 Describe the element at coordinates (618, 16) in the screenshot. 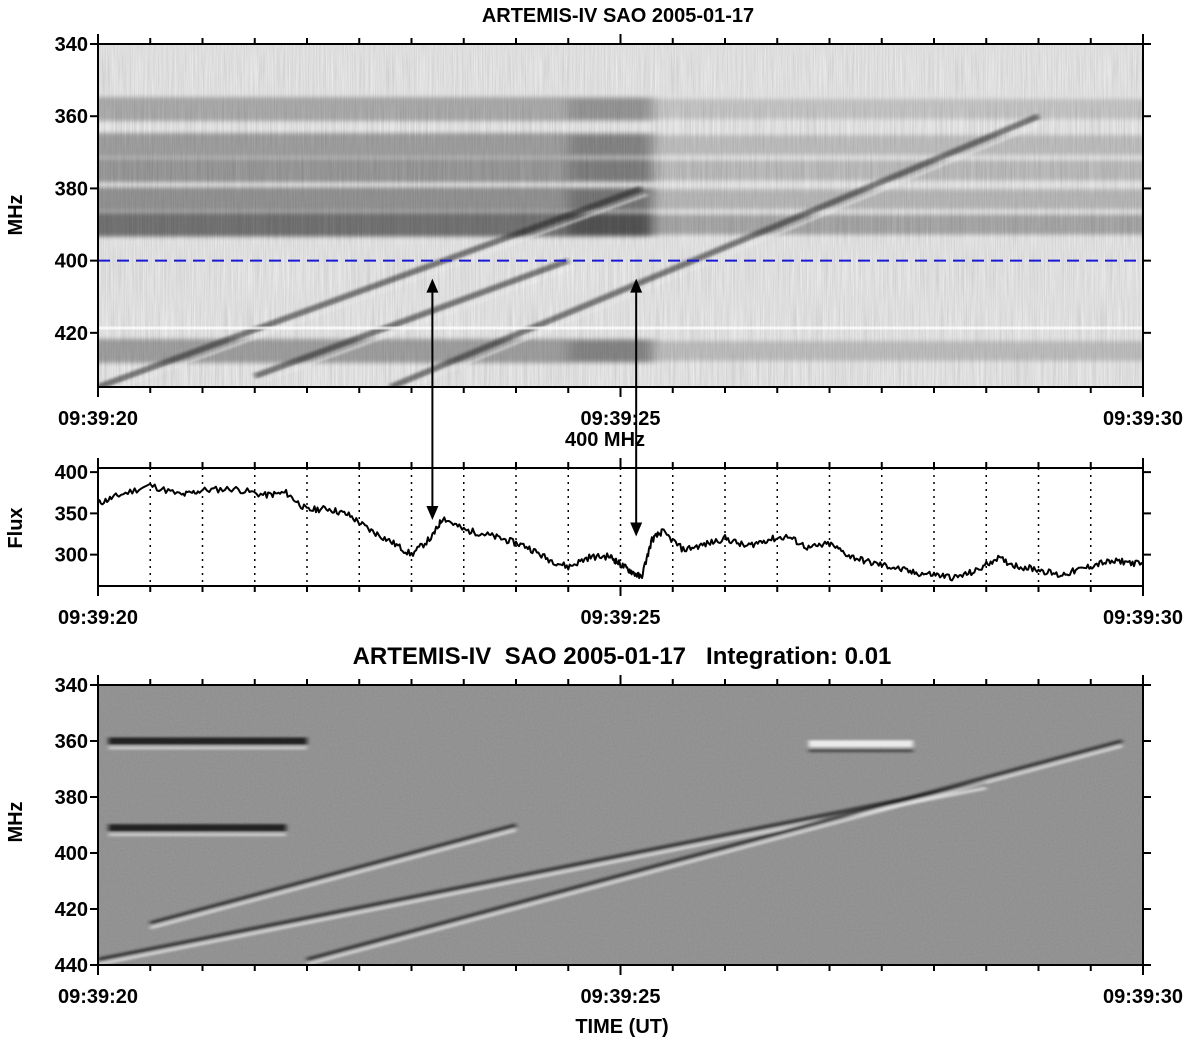

I see `panel-top-title: ARTEMIS-IV SAO 2005-01-17` at that location.